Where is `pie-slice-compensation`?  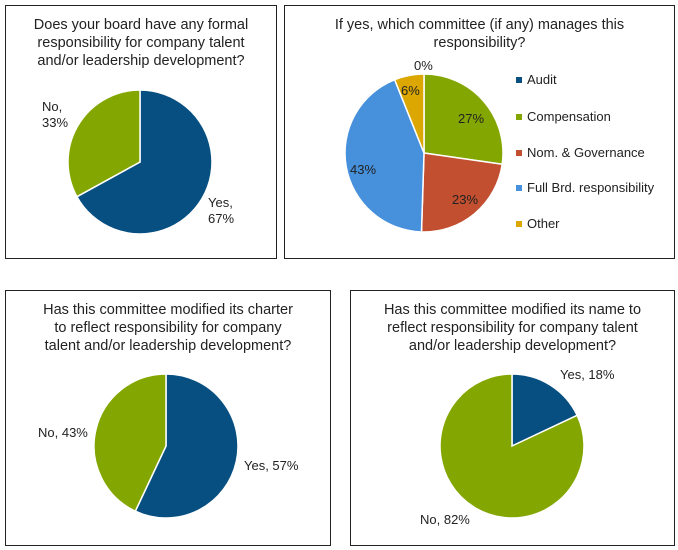 pie-slice-compensation is located at coordinates (463, 119).